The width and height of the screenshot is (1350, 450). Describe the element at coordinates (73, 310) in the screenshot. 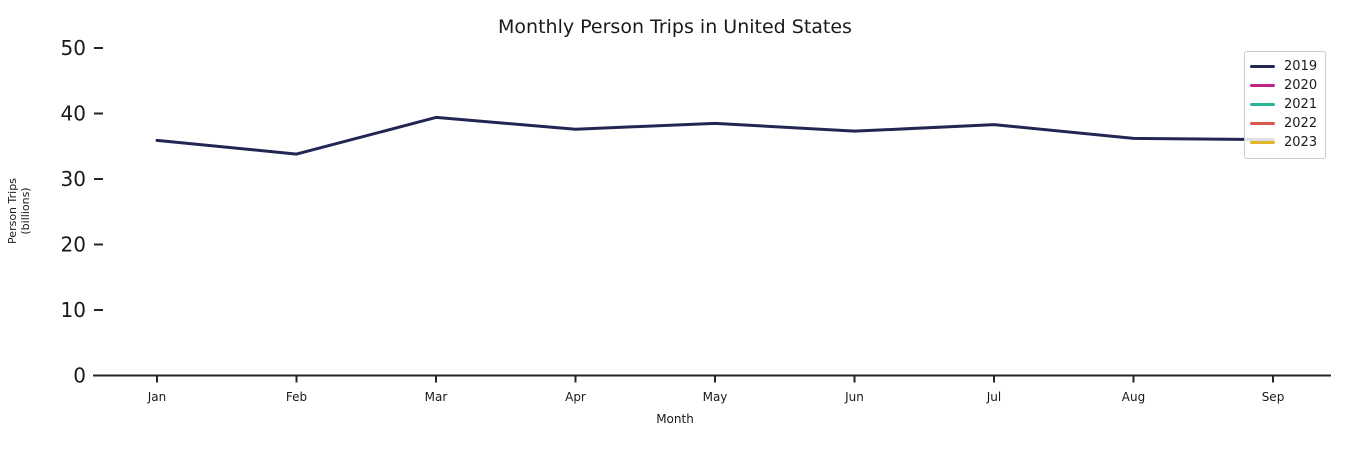

I see `svg-text: 10` at that location.